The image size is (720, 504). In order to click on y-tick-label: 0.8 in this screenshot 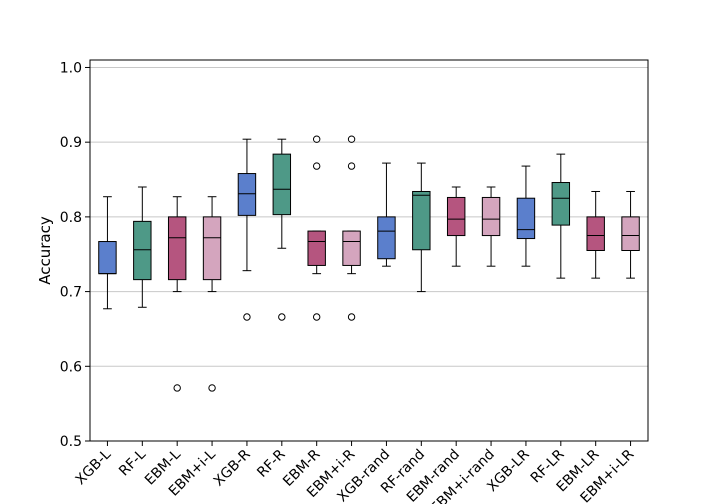, I will do `click(71, 218)`.